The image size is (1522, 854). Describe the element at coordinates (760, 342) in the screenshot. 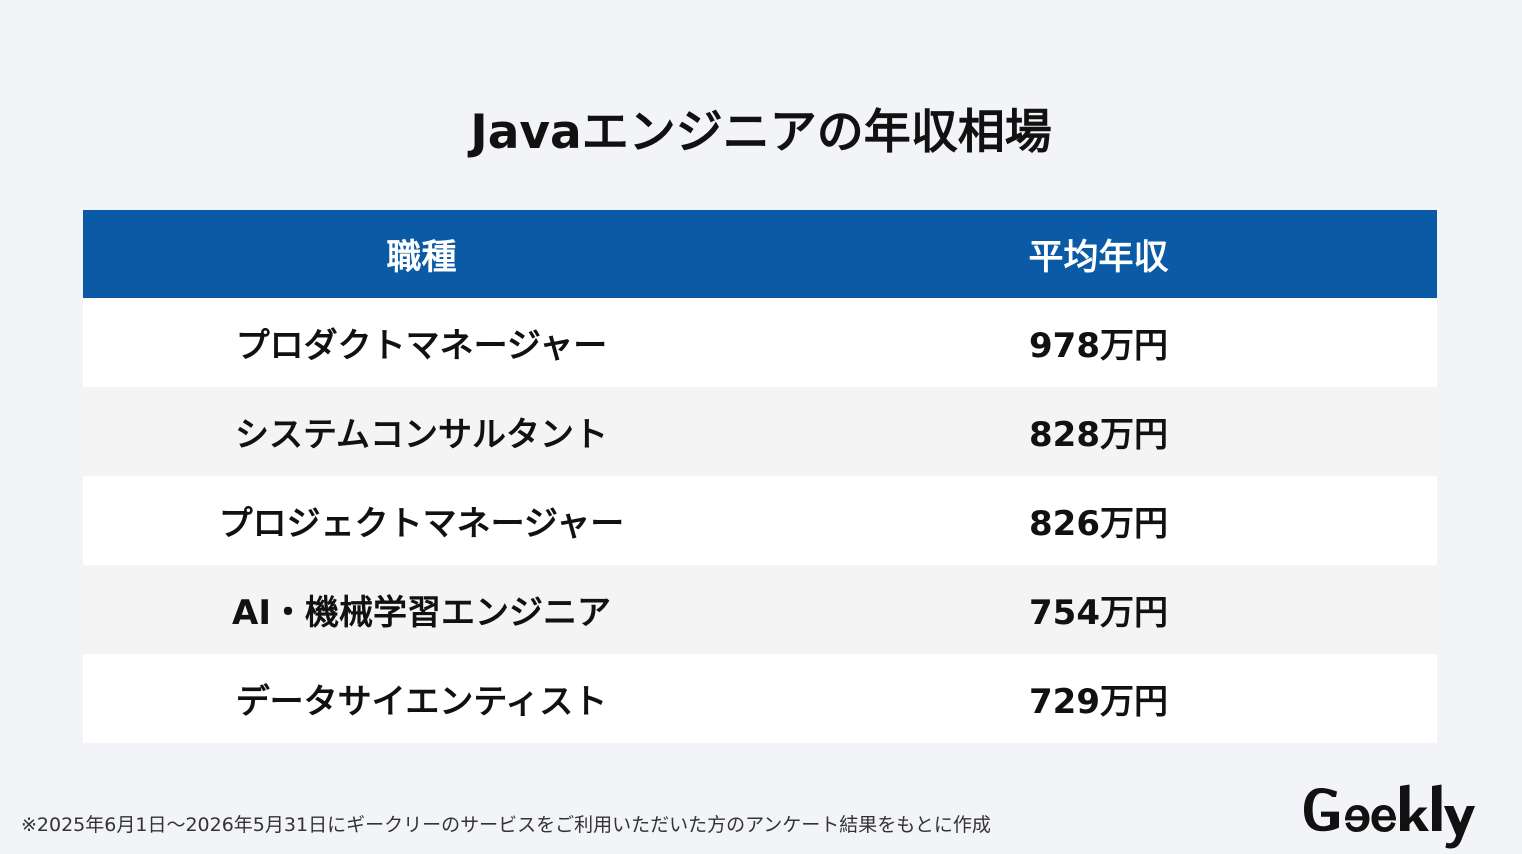

I see `table-row: プロダクトマネージャー 978万円` at that location.